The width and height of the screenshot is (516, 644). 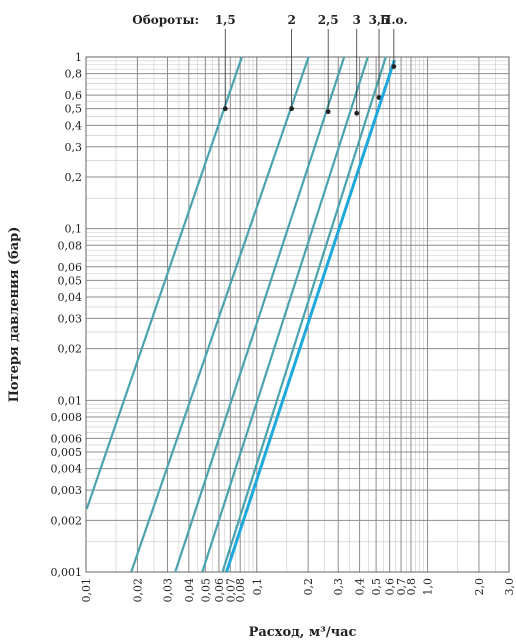 I want to click on x-tick-label: 0,4, so click(x=360, y=587).